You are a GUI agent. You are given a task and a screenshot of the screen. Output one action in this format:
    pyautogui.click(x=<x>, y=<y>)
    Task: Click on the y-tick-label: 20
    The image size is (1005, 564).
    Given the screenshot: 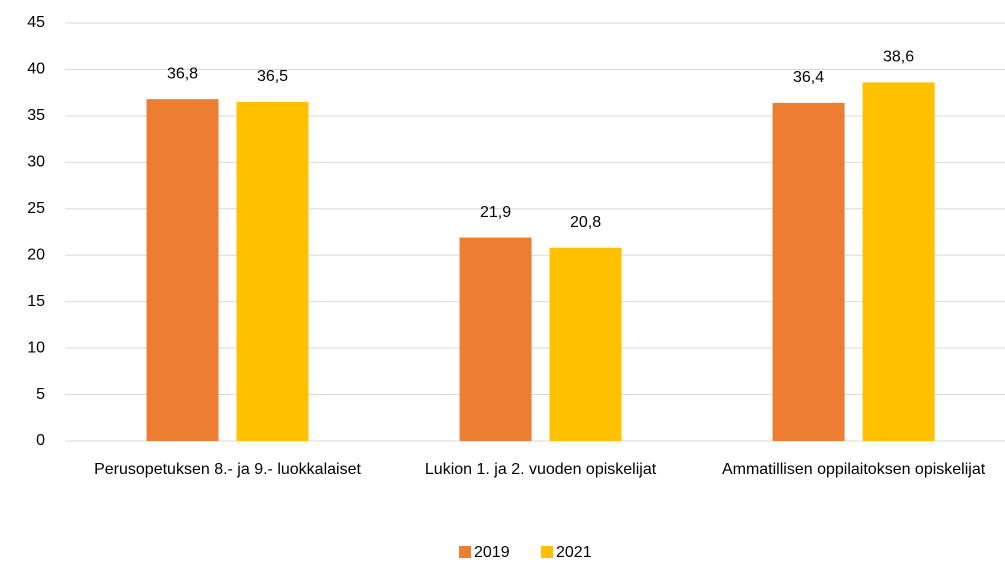 What is the action you would take?
    pyautogui.click(x=36, y=254)
    